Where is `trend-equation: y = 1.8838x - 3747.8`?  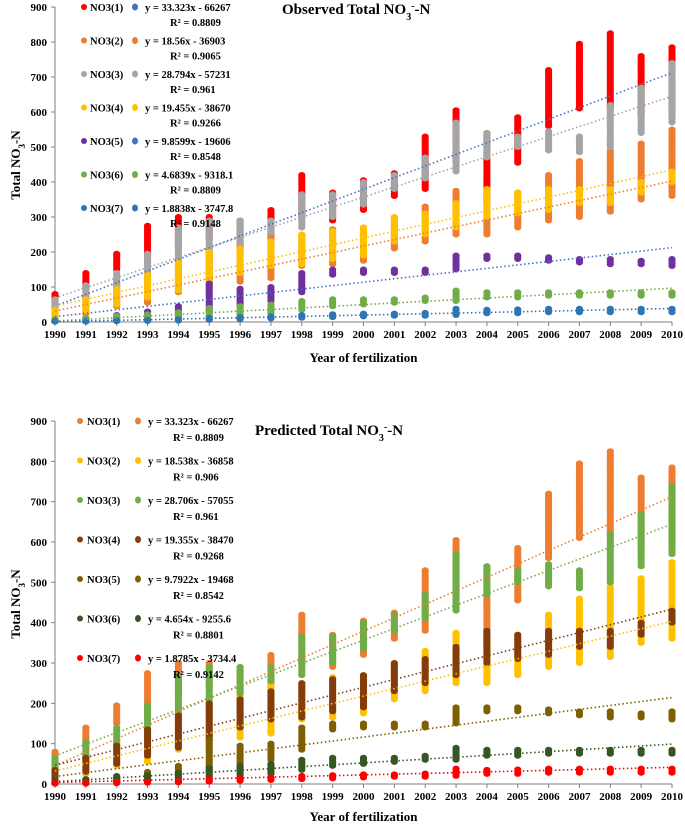 trend-equation: y = 1.8838x - 3747.8 is located at coordinates (189, 209).